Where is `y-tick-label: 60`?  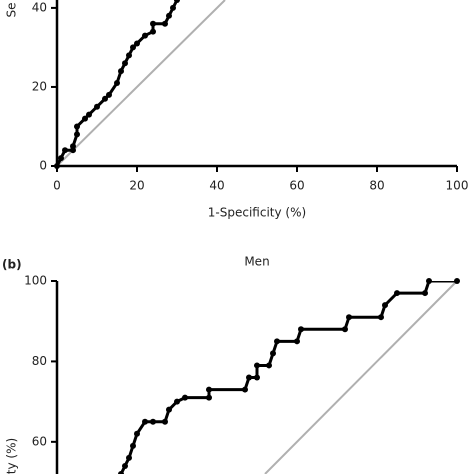 y-tick-label: 60 is located at coordinates (39, 441).